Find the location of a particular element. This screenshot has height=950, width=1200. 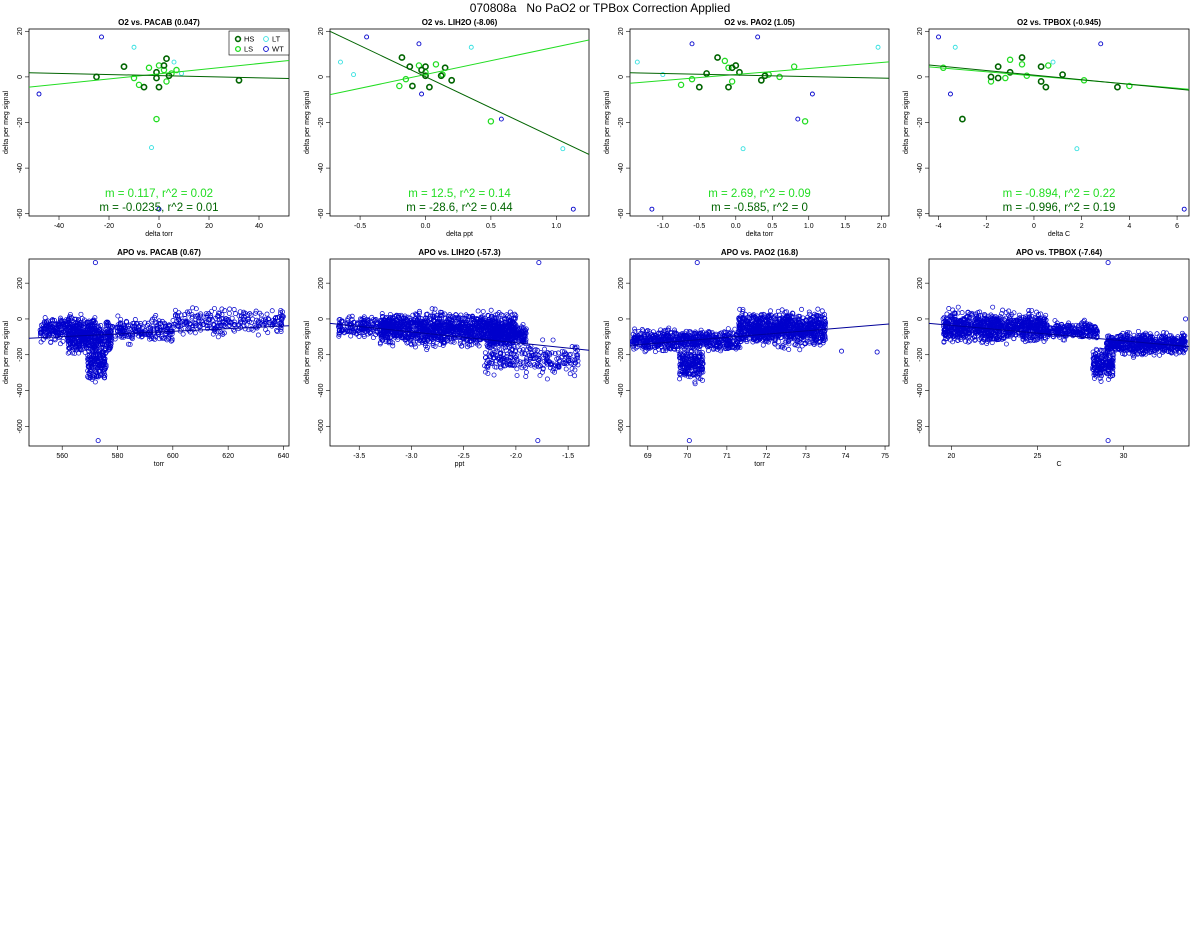

point-wt-outlier is located at coordinates (539, 263).